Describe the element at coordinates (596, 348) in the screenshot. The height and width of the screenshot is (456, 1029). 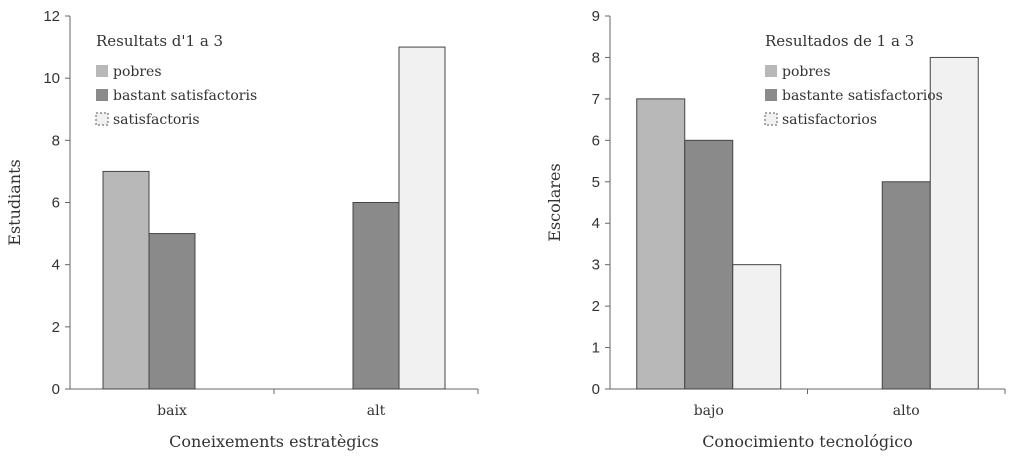
I see `y-tick-label: 1` at that location.